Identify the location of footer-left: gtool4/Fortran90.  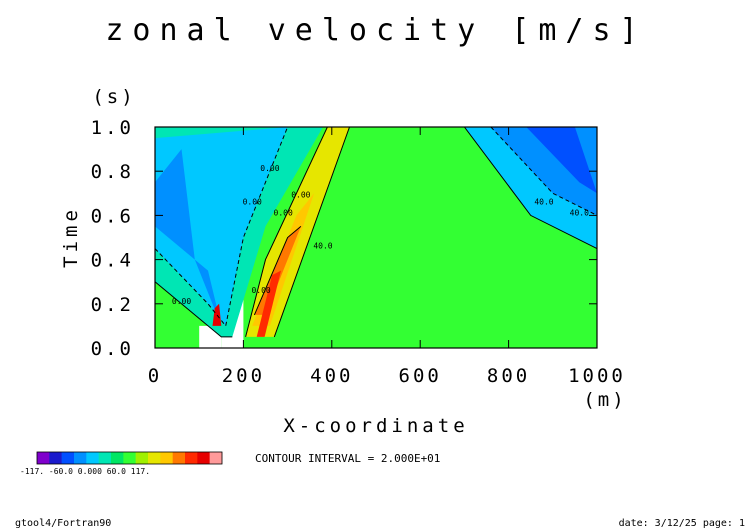
(63, 523).